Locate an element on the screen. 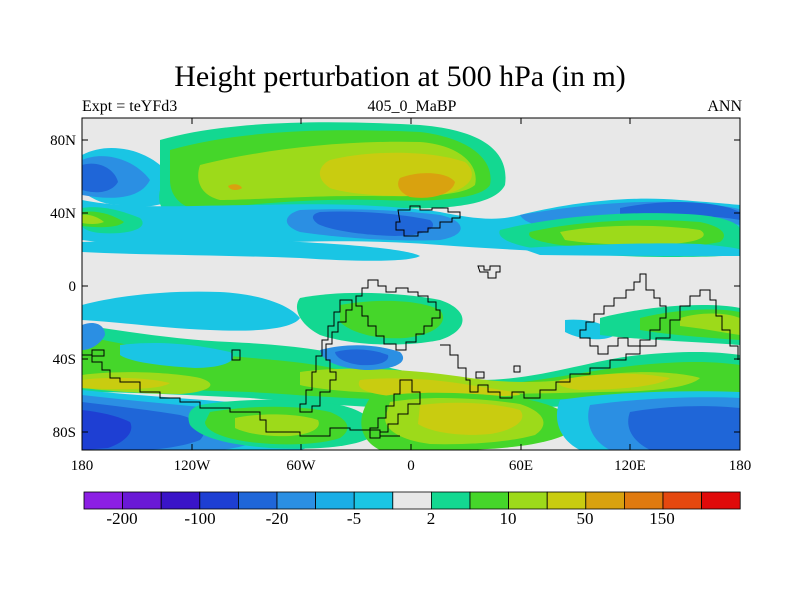 The height and width of the screenshot is (600, 800). x-tick-label-120w: 120W is located at coordinates (193, 466).